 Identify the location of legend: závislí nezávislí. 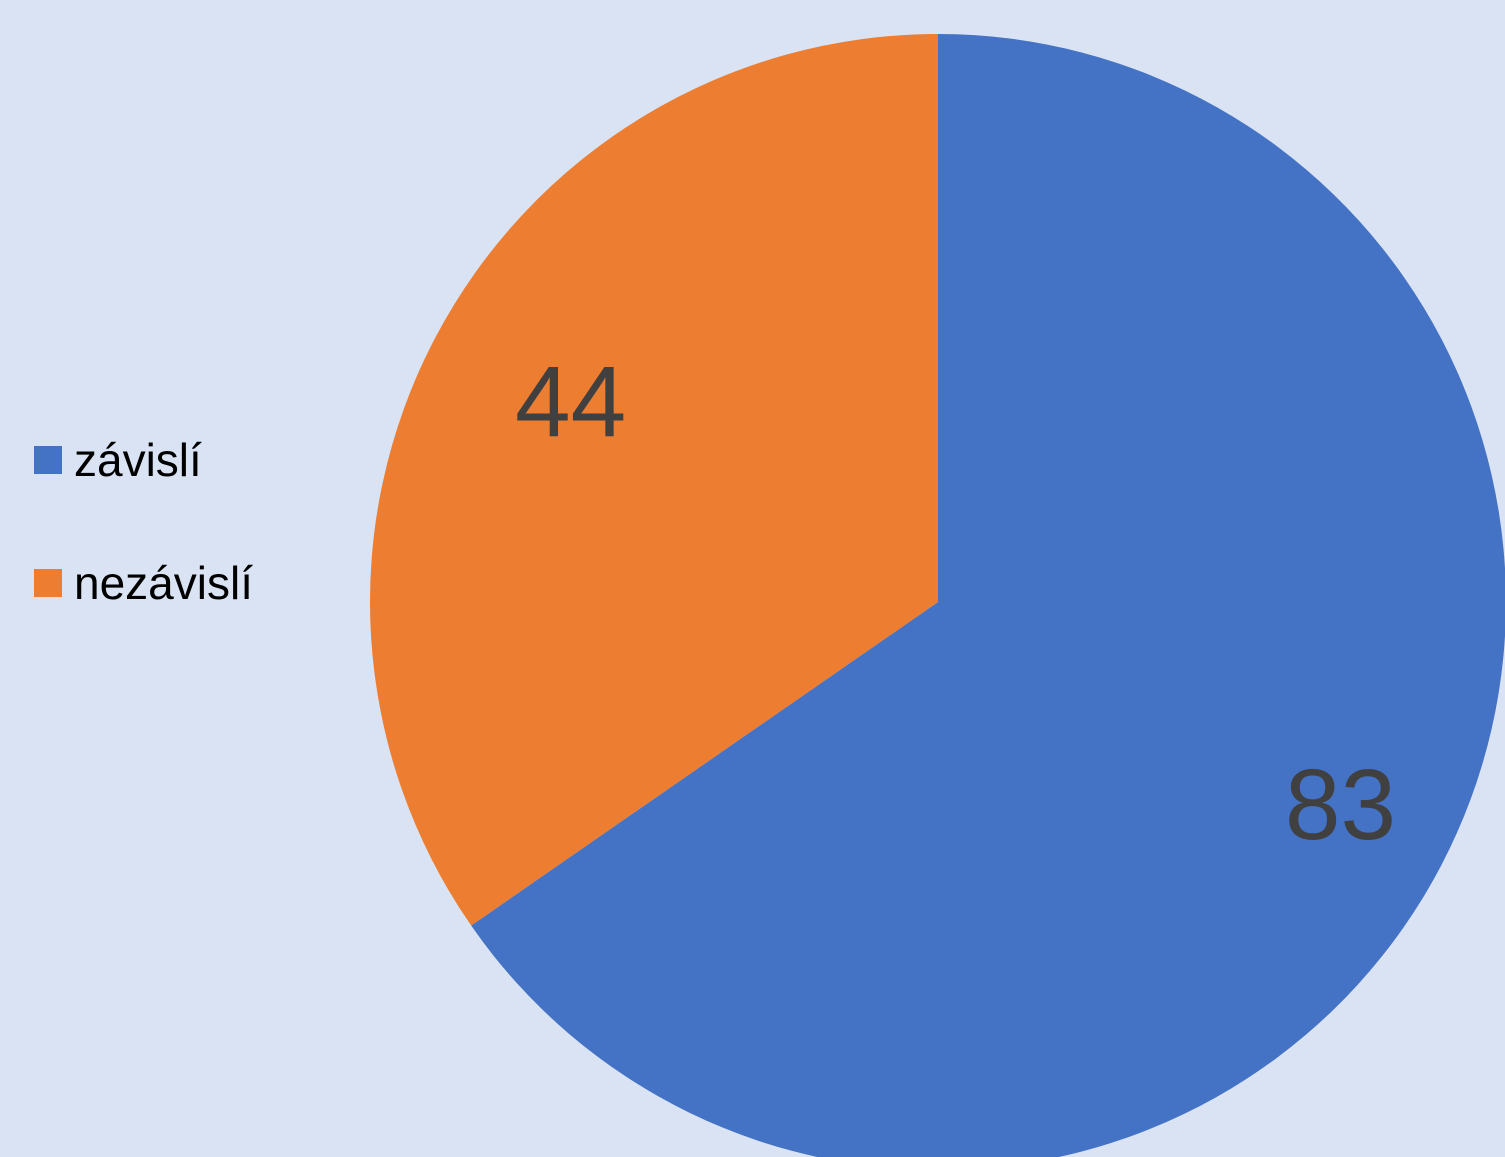
(143, 555).